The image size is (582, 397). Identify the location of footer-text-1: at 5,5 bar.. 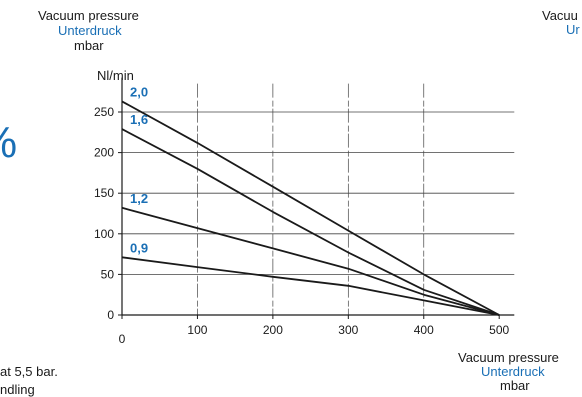
(29, 371).